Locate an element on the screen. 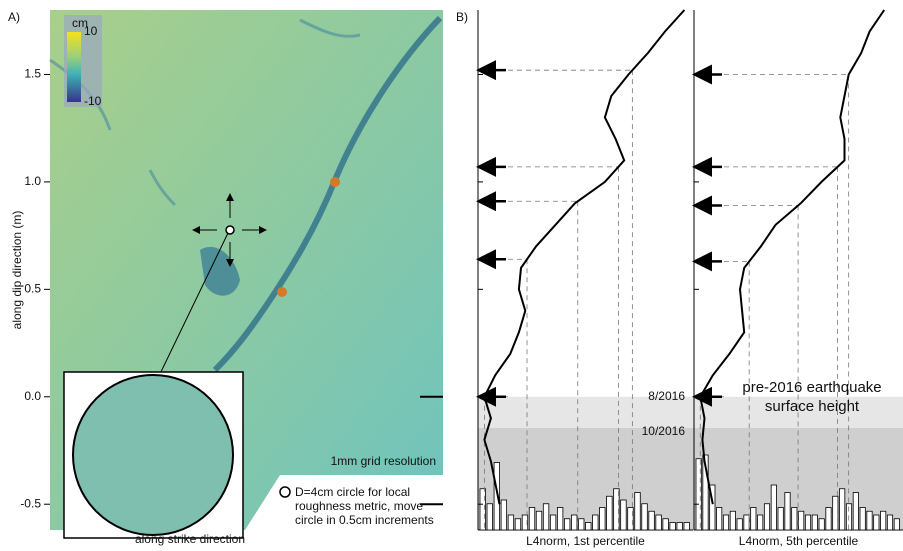  y-tick-label: 0.5 is located at coordinates (32, 289).